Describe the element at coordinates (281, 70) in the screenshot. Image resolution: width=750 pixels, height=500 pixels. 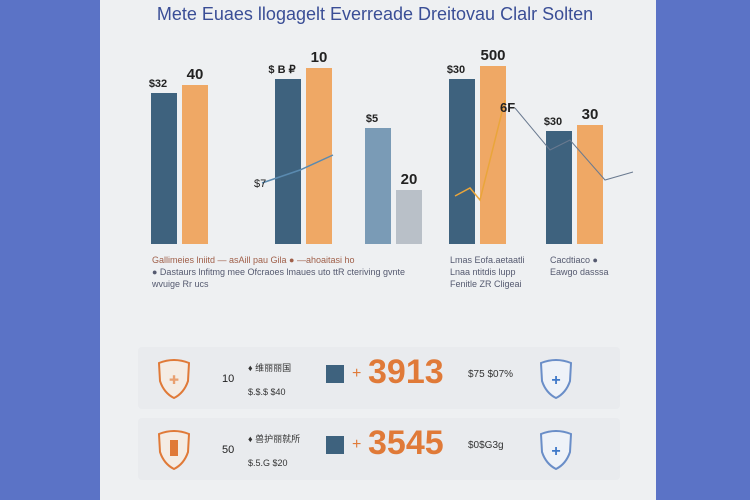
I see `data-label: $ B ₽` at that location.